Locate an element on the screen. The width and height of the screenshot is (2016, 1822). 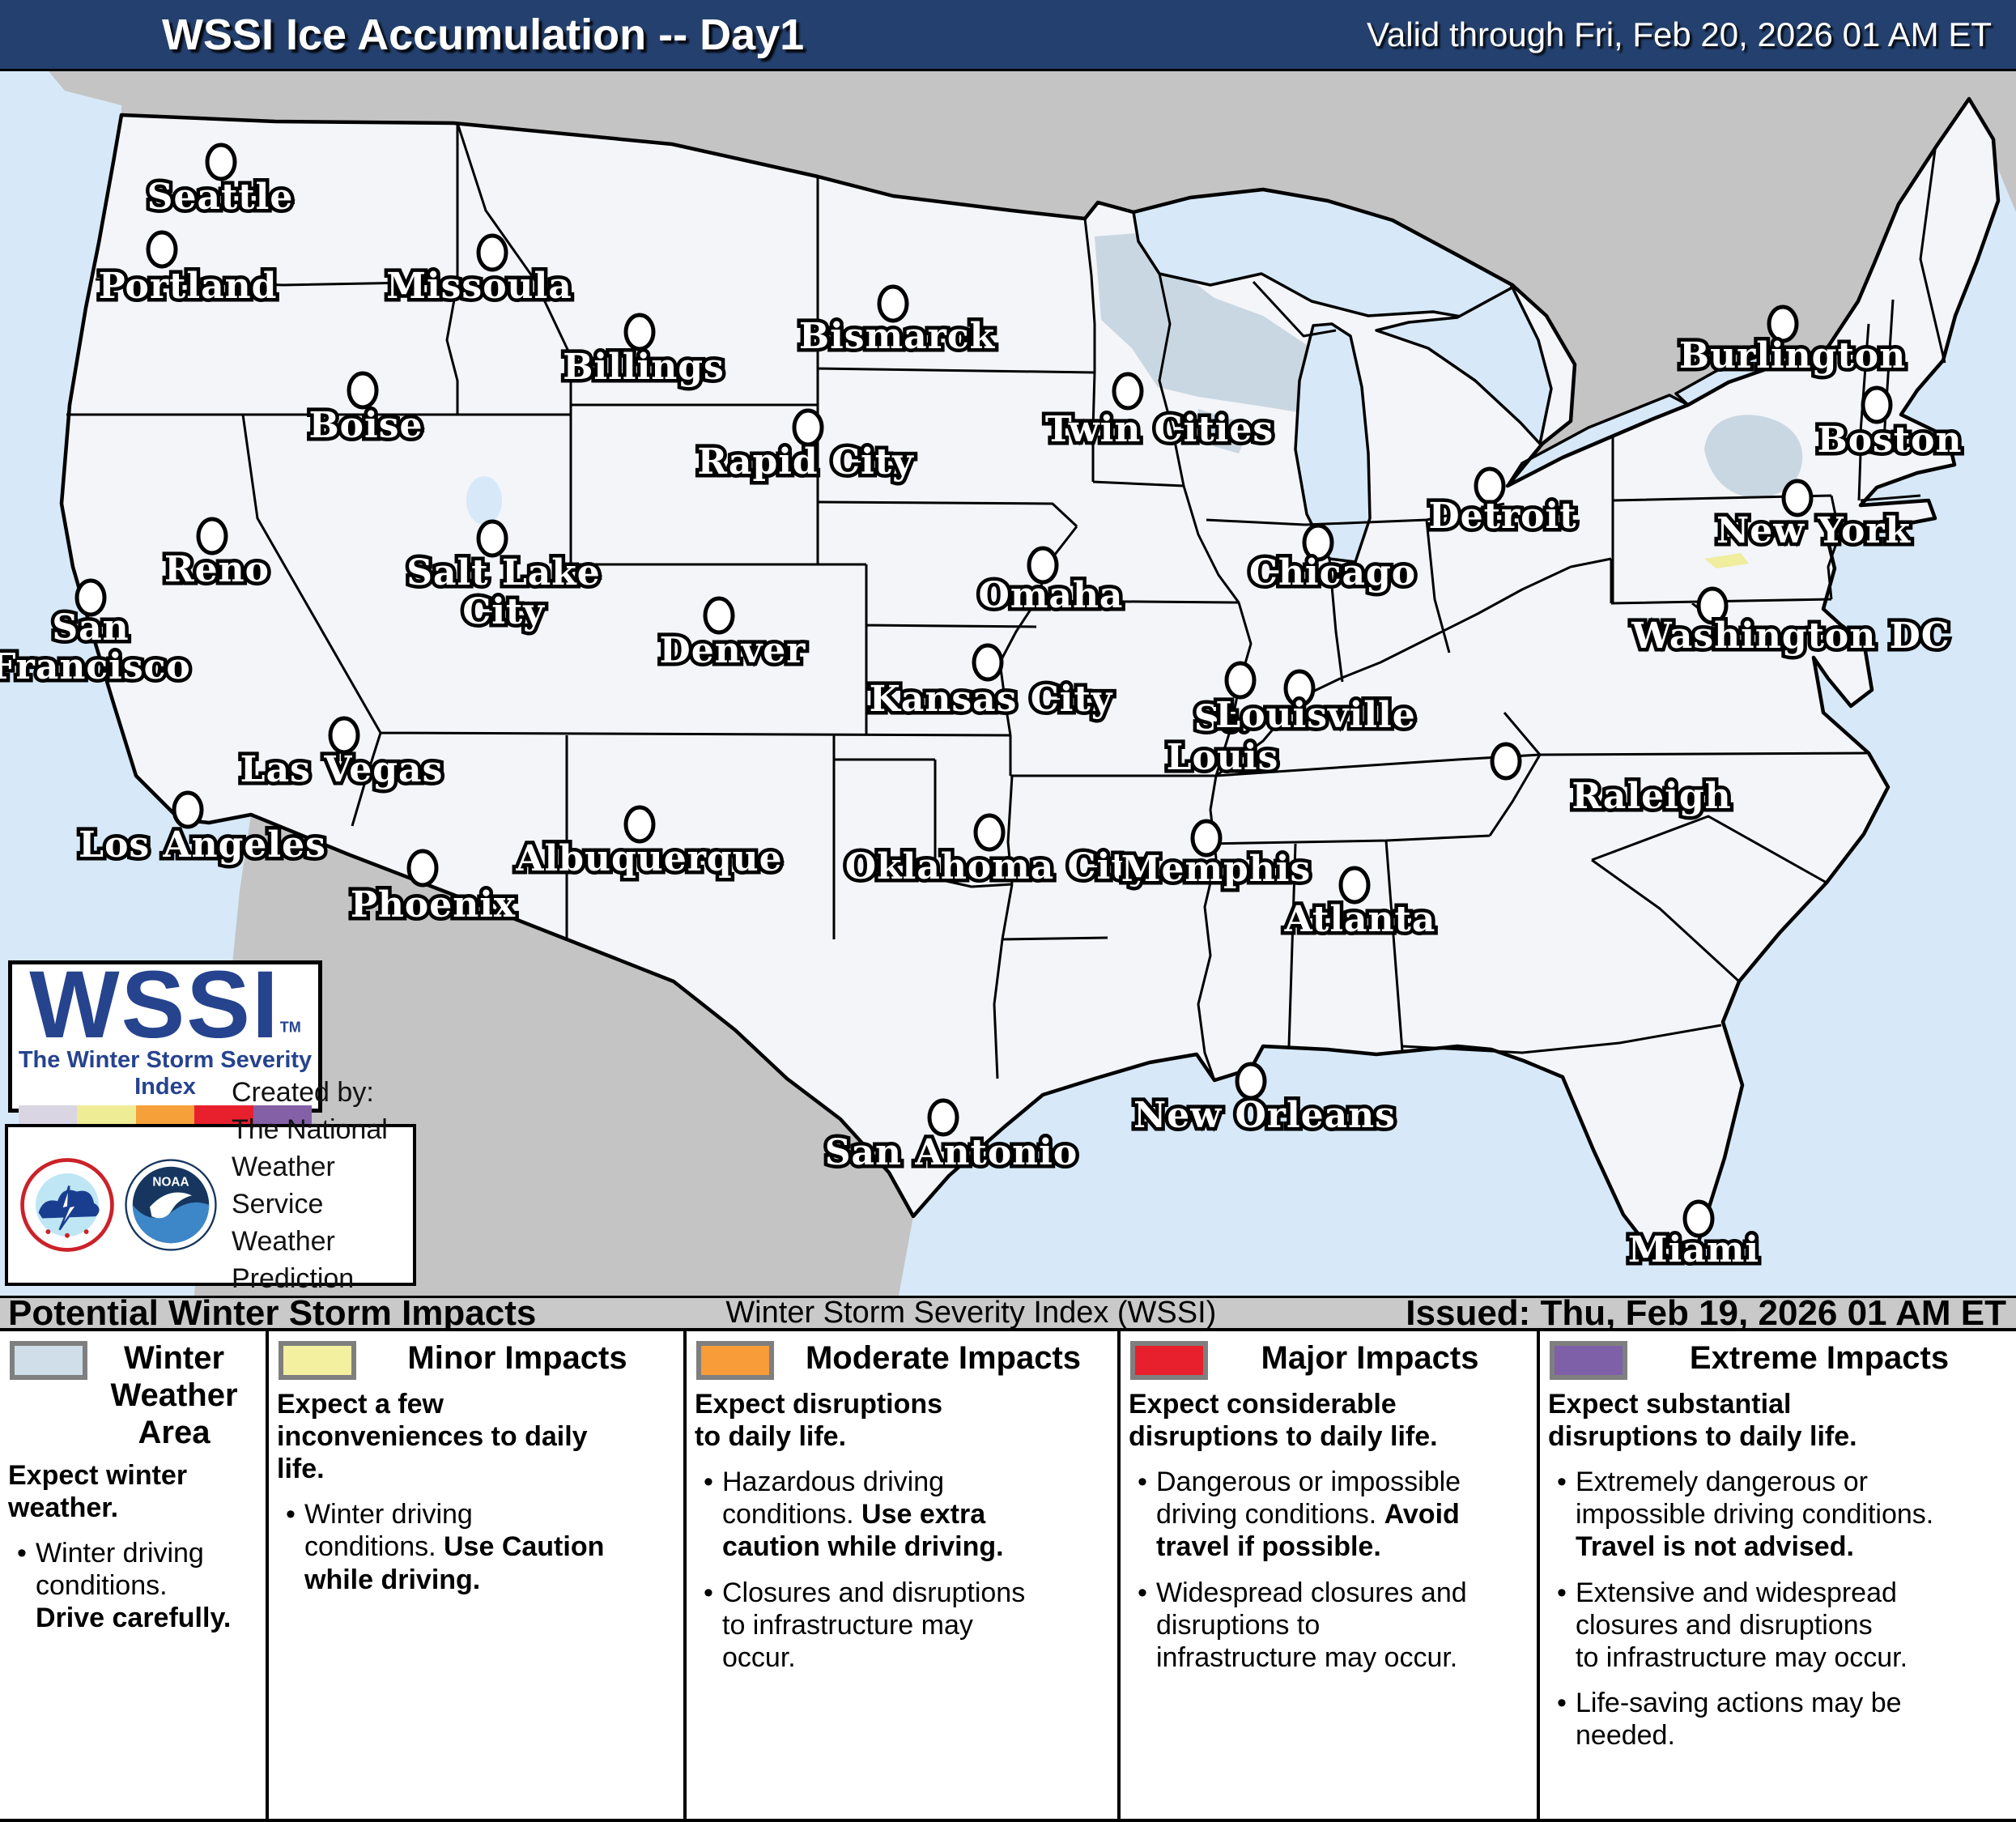
city-marker-reno is located at coordinates (212, 536).